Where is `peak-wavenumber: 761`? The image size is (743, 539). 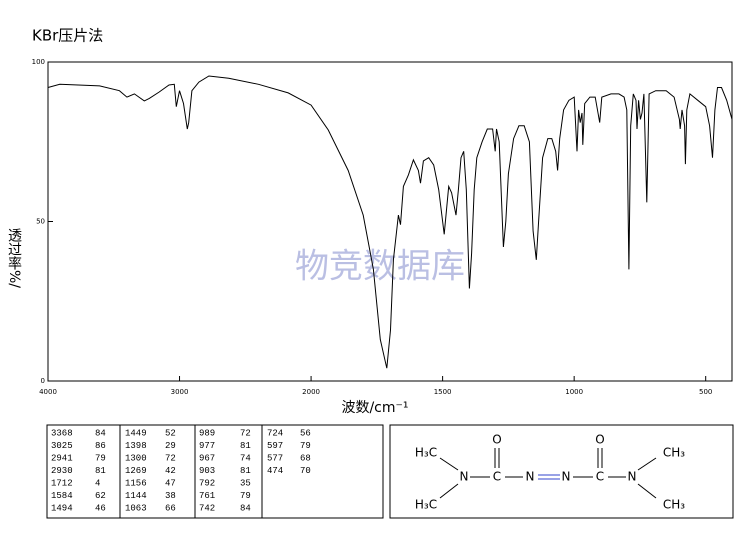 peak-wavenumber: 761 is located at coordinates (207, 496).